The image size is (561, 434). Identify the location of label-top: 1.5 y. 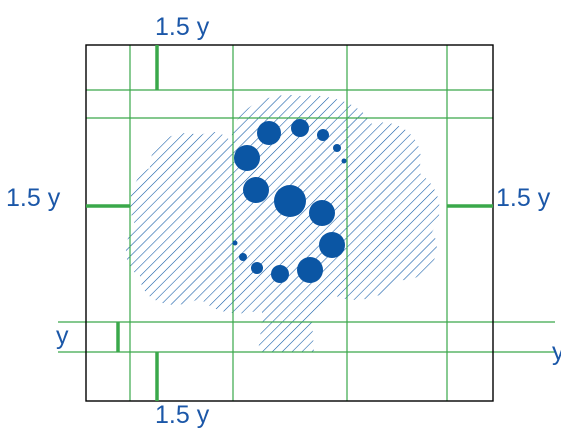
(182, 27).